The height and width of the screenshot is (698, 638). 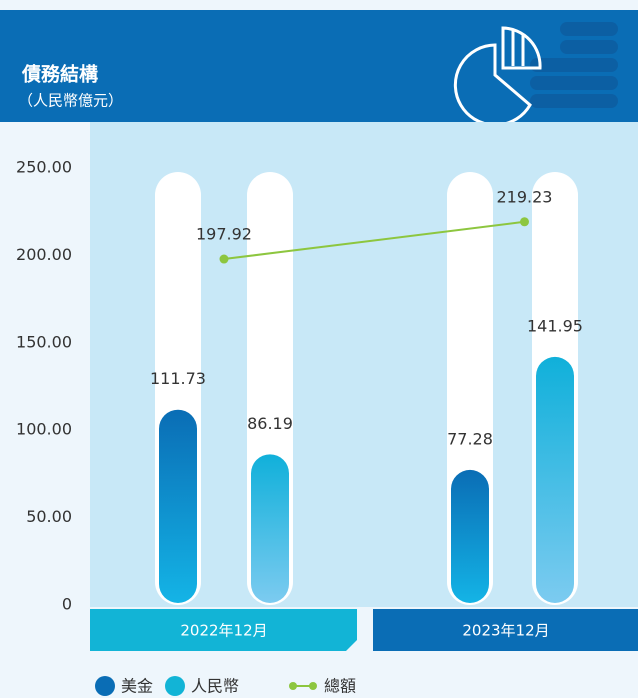 What do you see at coordinates (59, 74) in the screenshot?
I see `chart-title: 債務結構` at bounding box center [59, 74].